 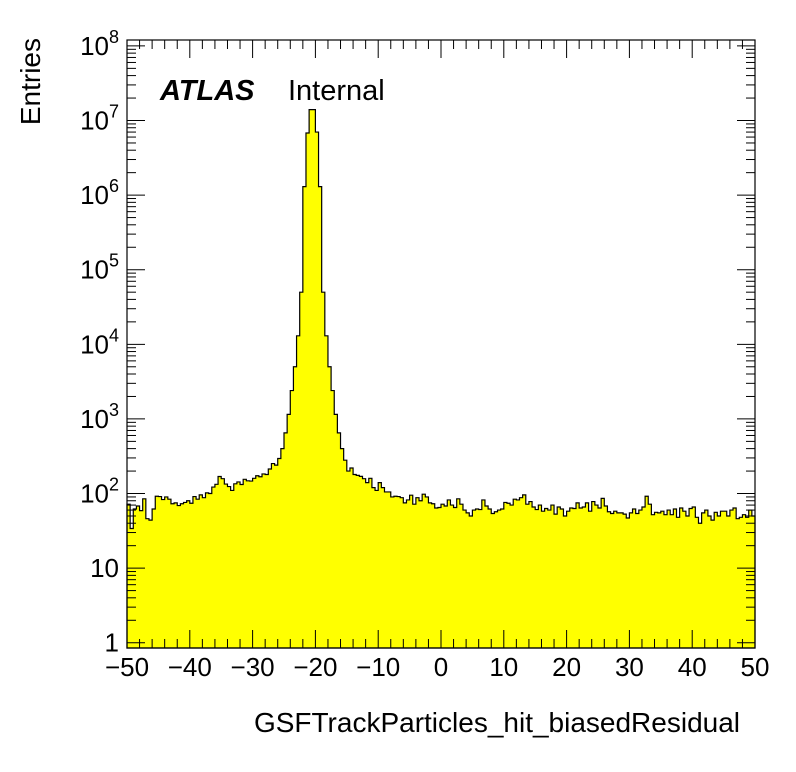 What do you see at coordinates (315, 667) in the screenshot?
I see `x-tick-label: −20` at bounding box center [315, 667].